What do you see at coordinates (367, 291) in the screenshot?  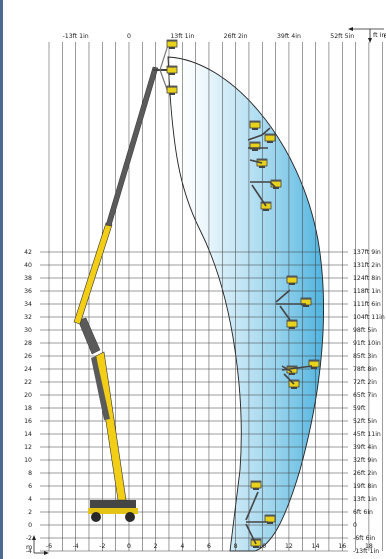 I see `y-tick-label-imperial: 118ft 1in` at bounding box center [367, 291].